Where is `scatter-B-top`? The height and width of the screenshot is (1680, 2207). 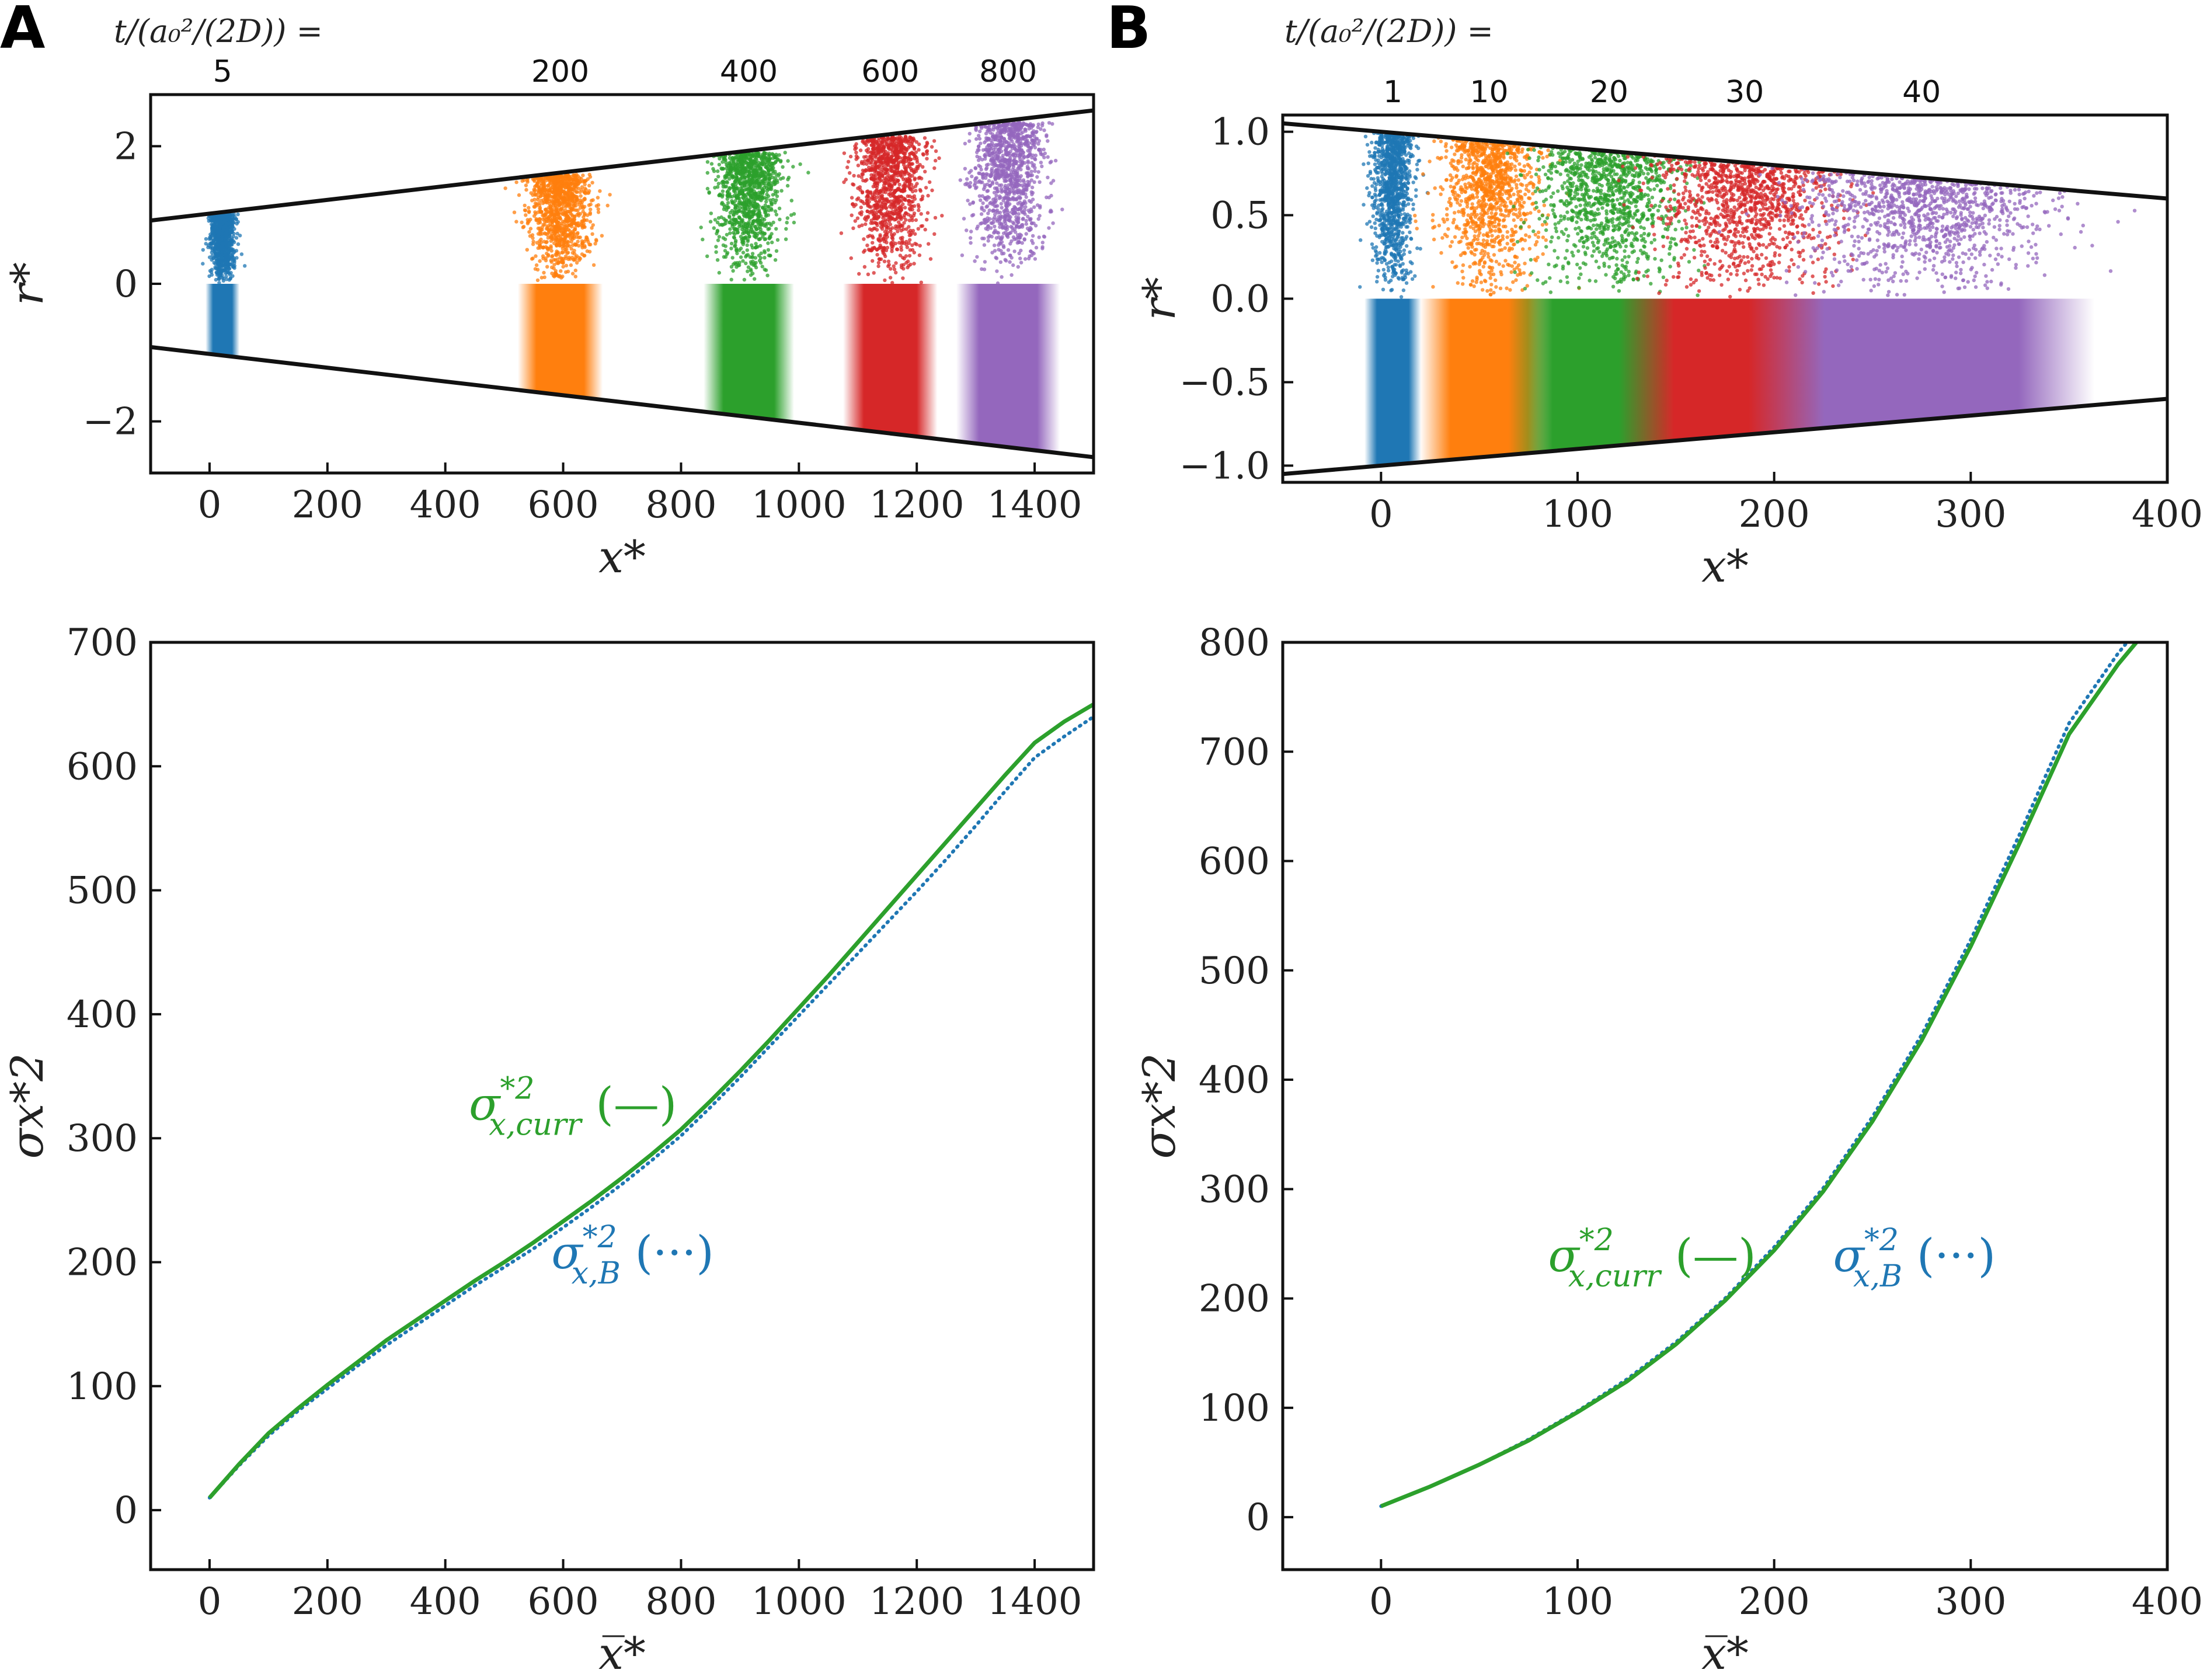 scatter-B-top is located at coordinates (1725, 298).